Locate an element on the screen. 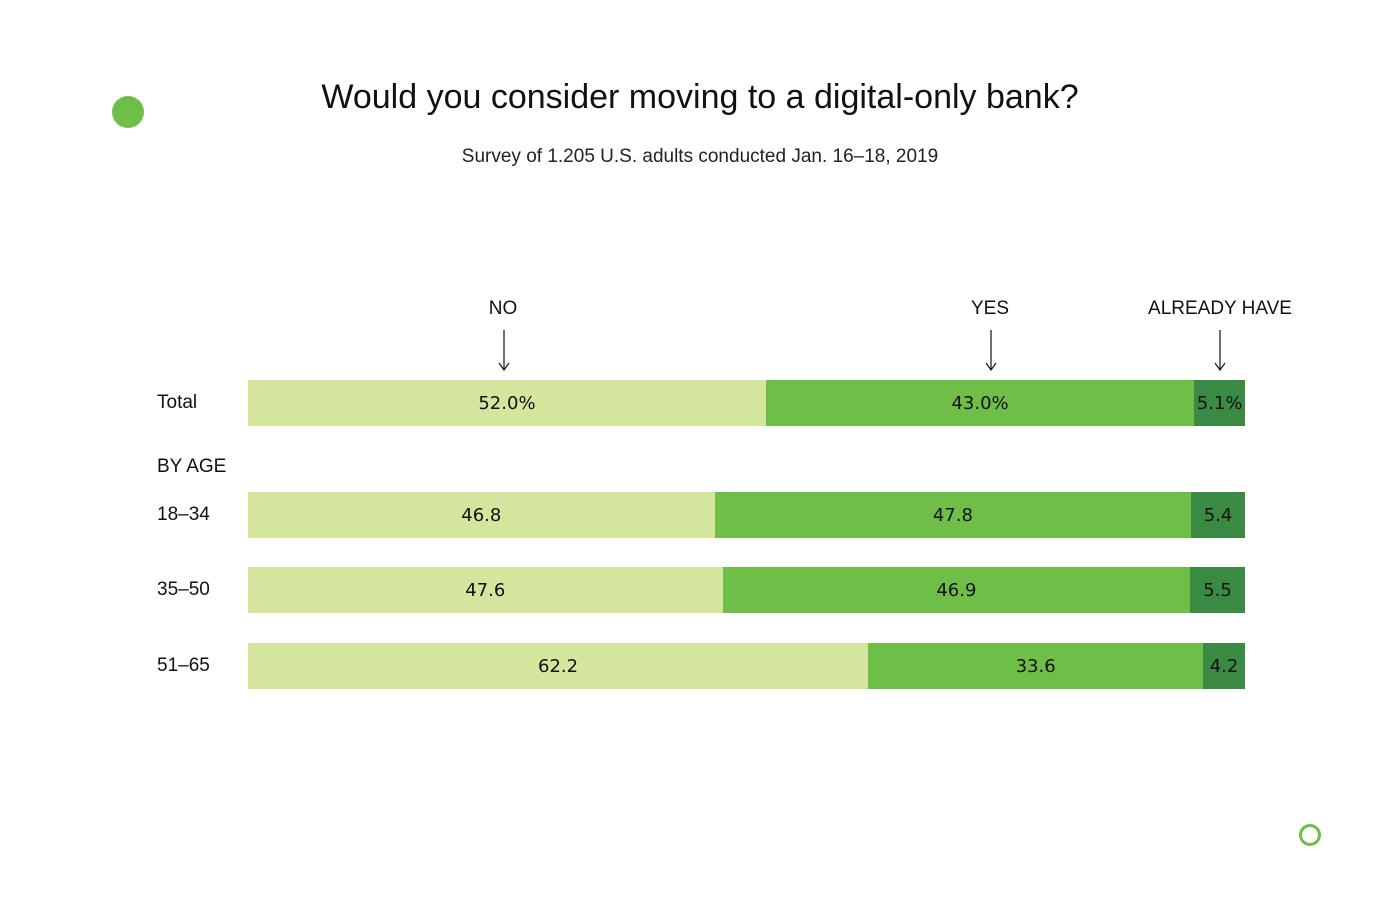  legend-label-no: NO is located at coordinates (503, 308).